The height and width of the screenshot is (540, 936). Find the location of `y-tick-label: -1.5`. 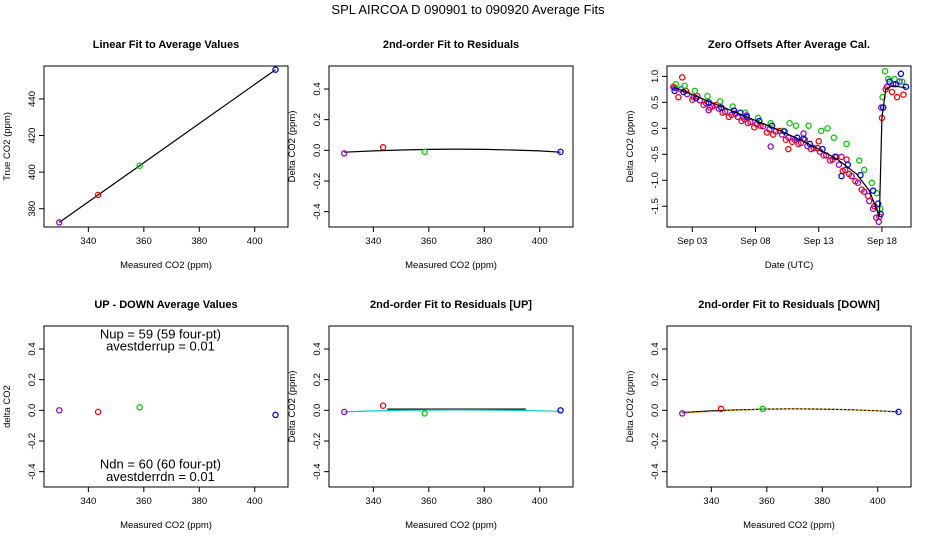

y-tick-label: -1.5 is located at coordinates (655, 206).